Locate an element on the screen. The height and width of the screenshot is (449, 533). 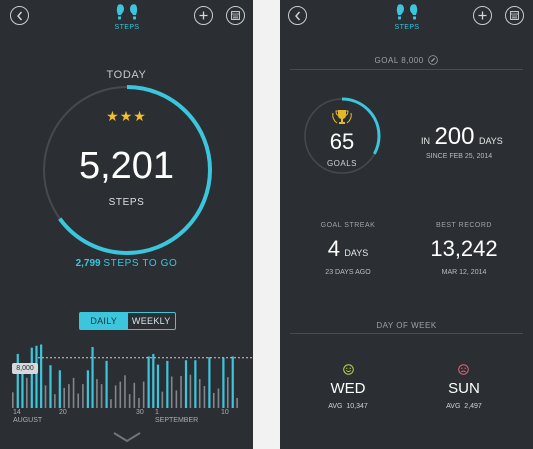
smiley-sad-icon is located at coordinates (463, 369).